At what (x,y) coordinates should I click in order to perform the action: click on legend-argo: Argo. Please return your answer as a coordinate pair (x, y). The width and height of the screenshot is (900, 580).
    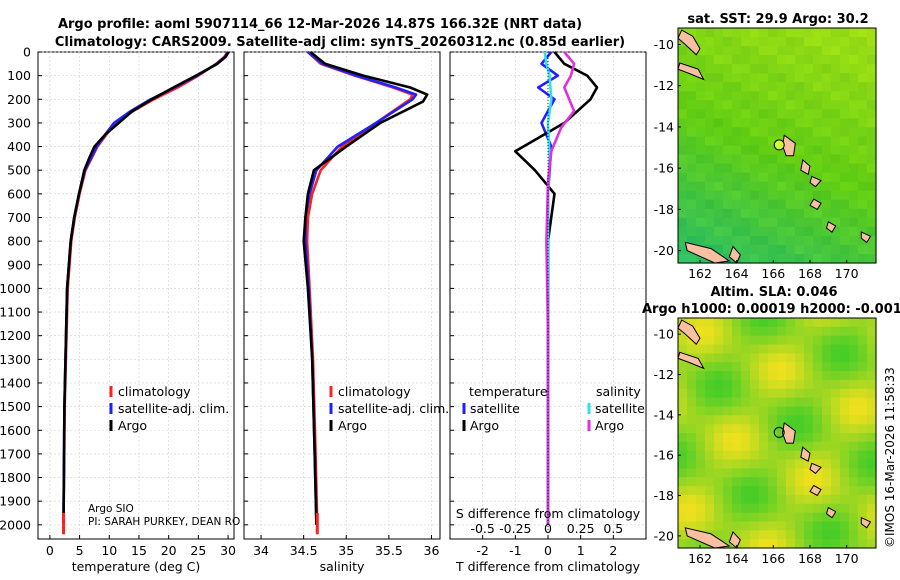
    Looking at the image, I should click on (352, 425).